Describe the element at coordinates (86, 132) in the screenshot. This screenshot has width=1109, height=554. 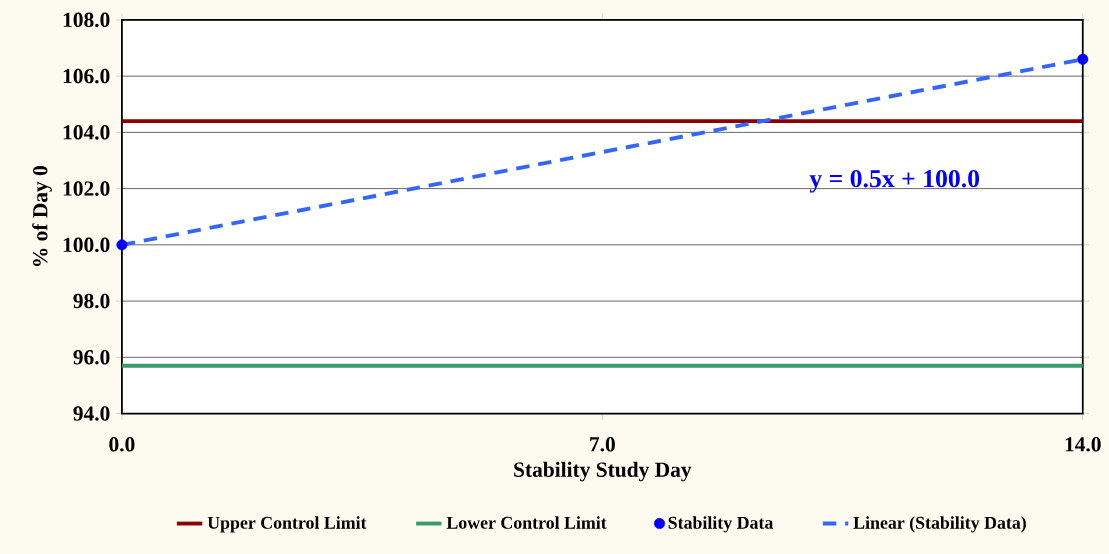
I see `y-tick-label: 104.0` at that location.